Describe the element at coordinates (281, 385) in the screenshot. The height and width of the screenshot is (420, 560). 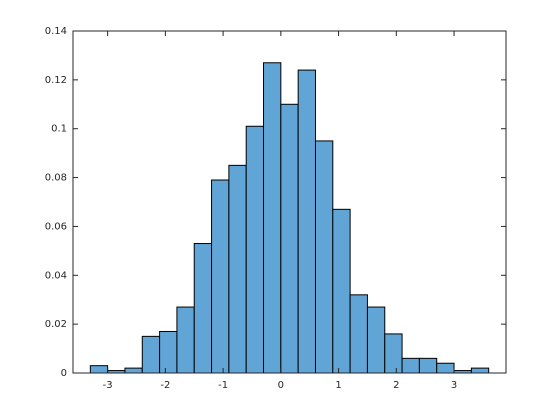
I see `x-tick-label: 0` at that location.